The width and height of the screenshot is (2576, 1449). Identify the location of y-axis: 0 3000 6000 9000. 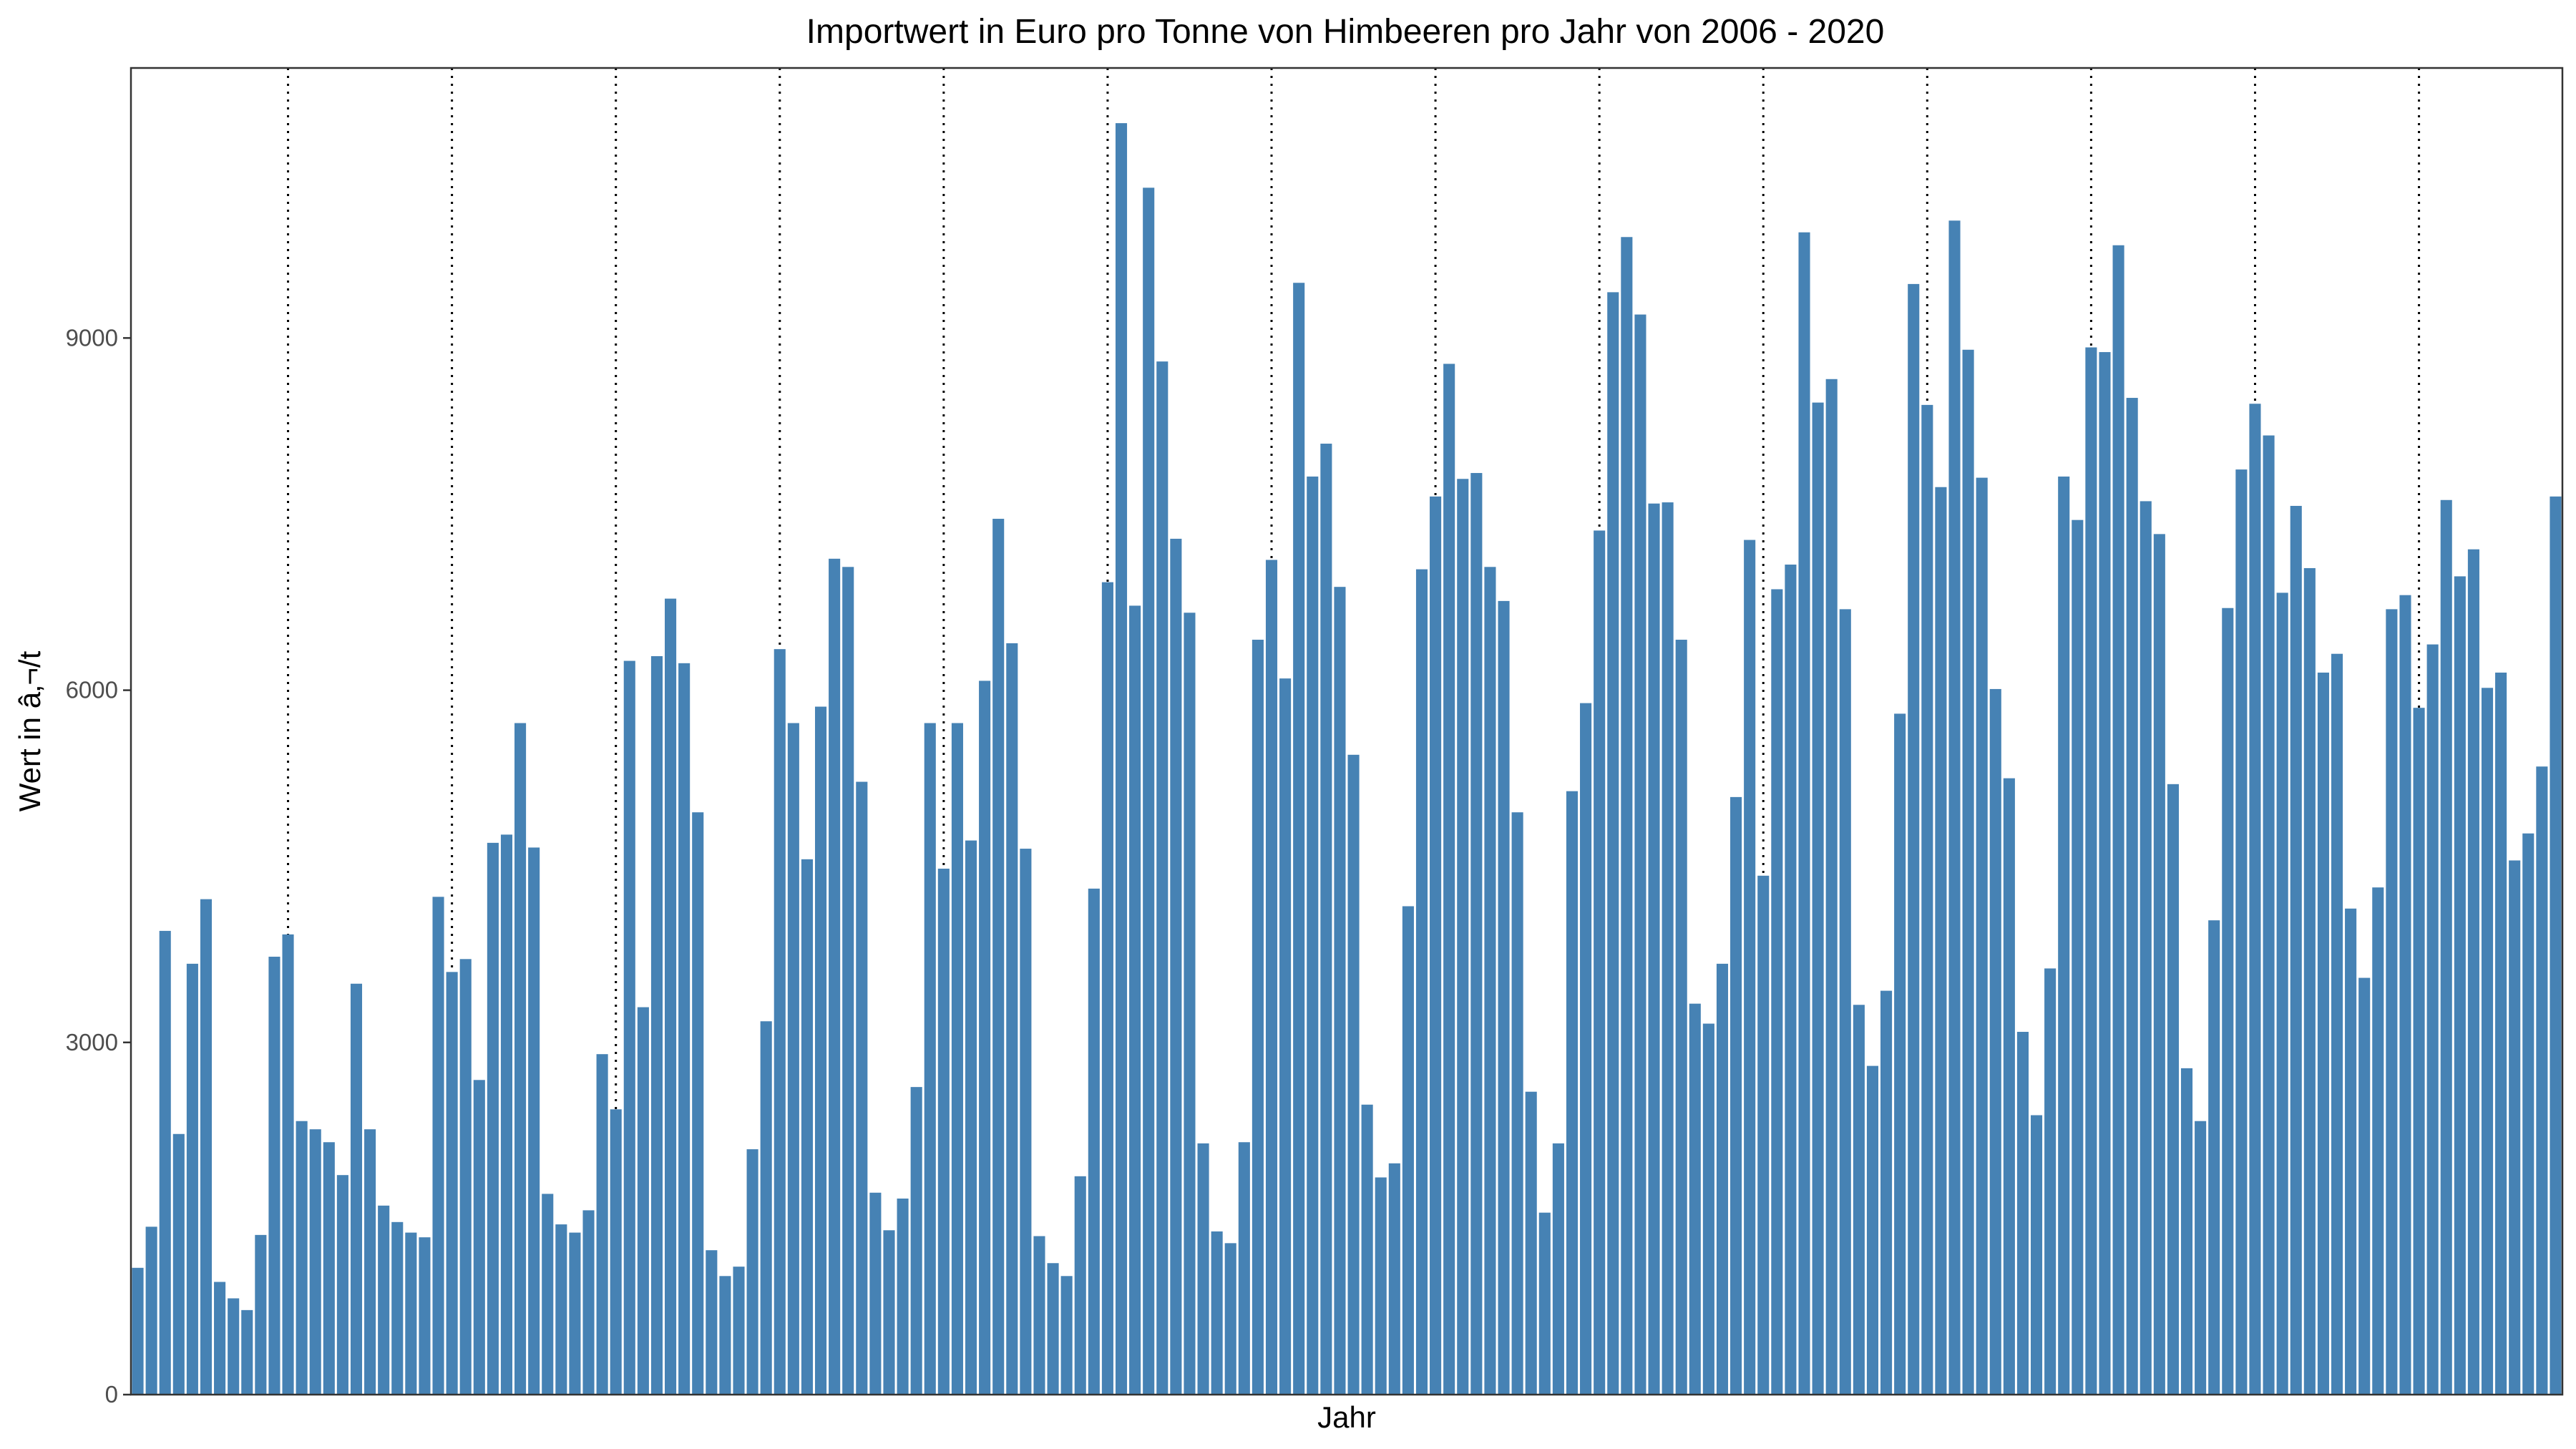
(98, 865).